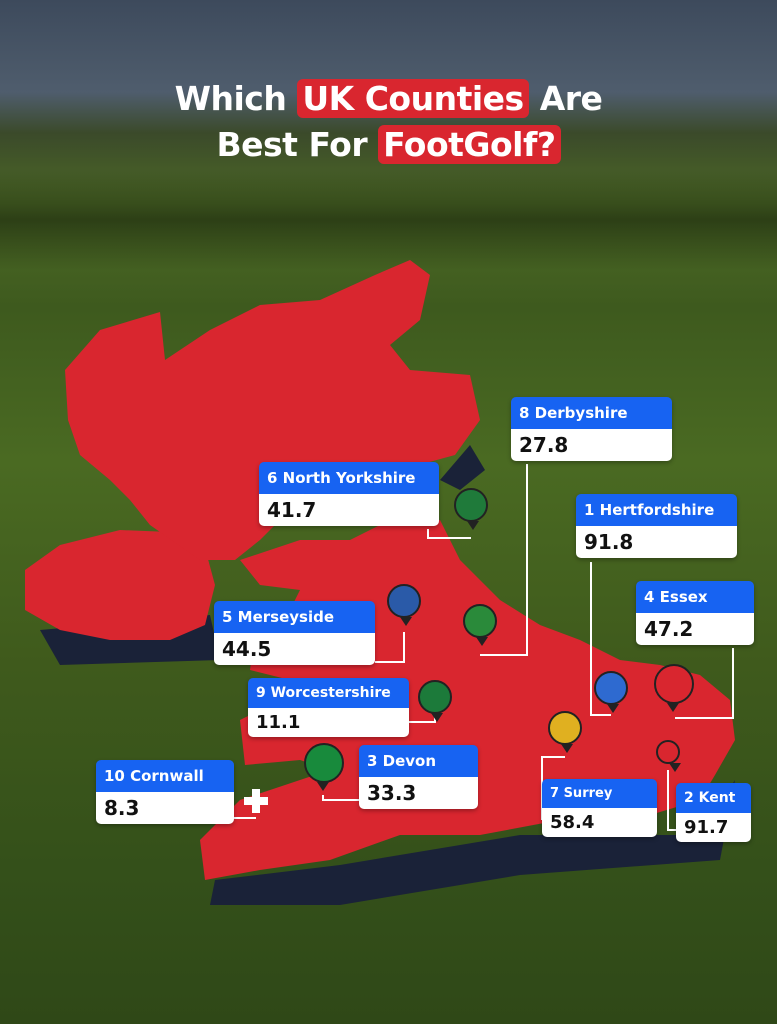 The width and height of the screenshot is (777, 1024). I want to click on county-score: 41.7, so click(349, 510).